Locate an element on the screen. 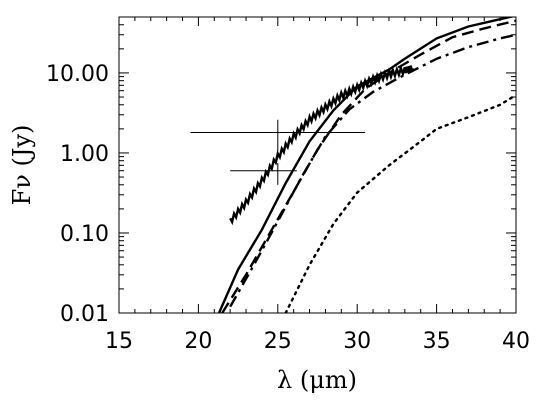  y-tick-label: 0.10 is located at coordinates (84, 234).